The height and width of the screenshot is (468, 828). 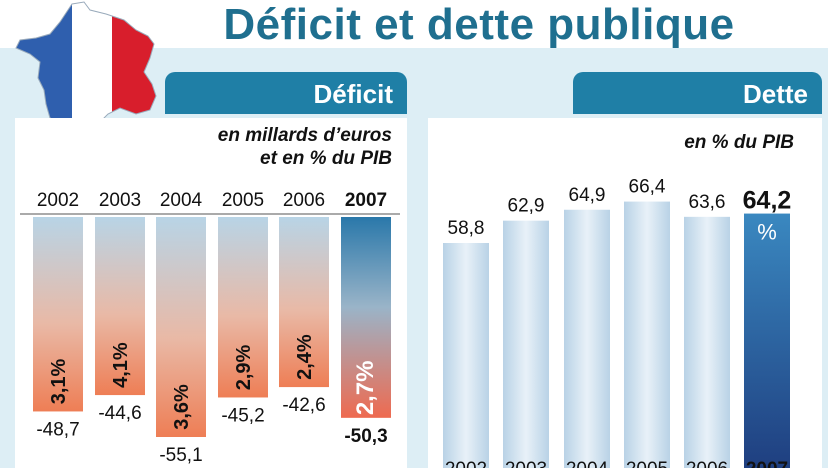 I want to click on debt-year-label: 2006, so click(x=707, y=463).